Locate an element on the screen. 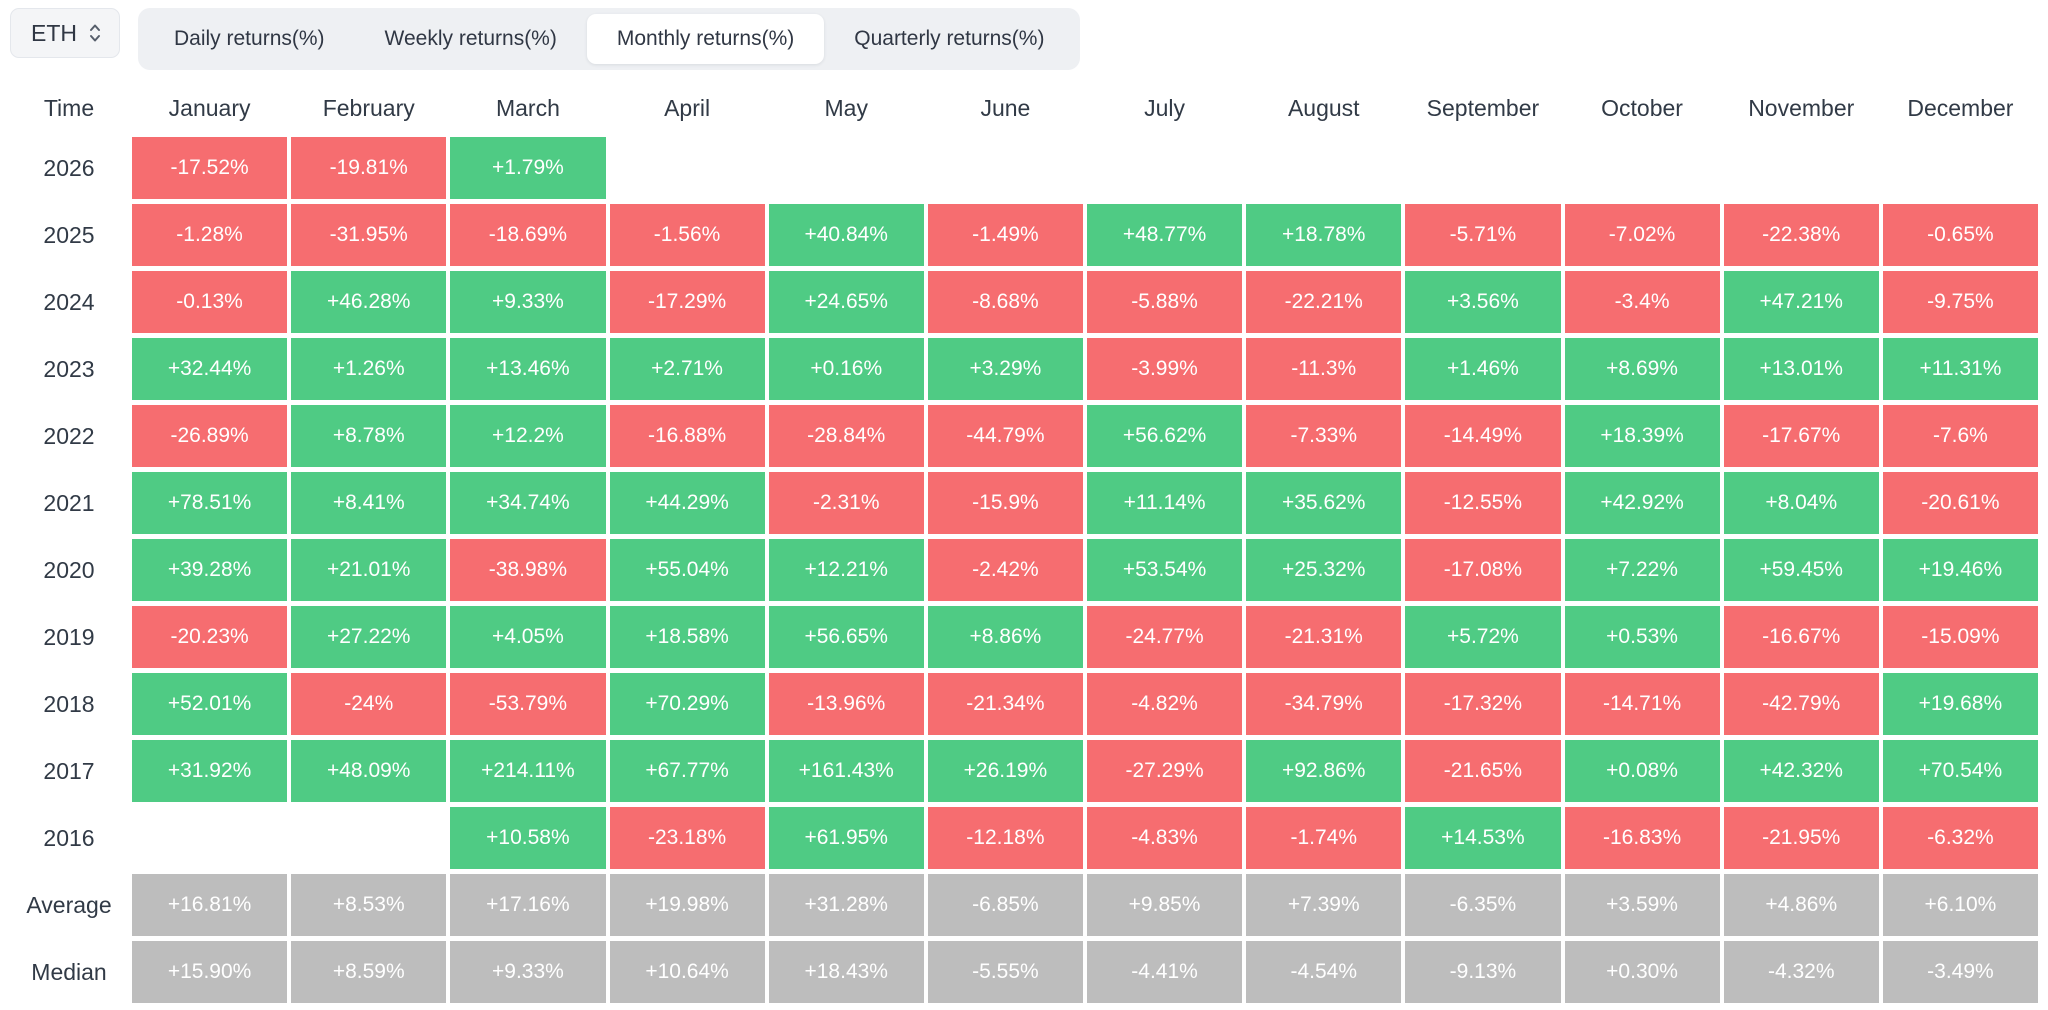 This screenshot has width=2048, height=1010. return-cell-median-december: -3.49% is located at coordinates (1960, 972).